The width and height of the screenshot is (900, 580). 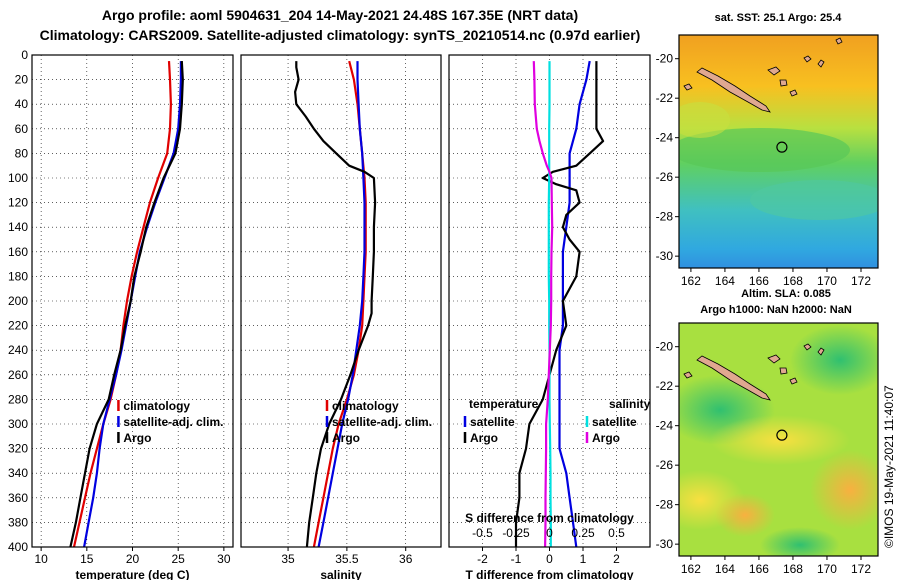 I want to click on sla-map-title-2: Argo h1000: NaN h2000: NaN, so click(x=776, y=310).